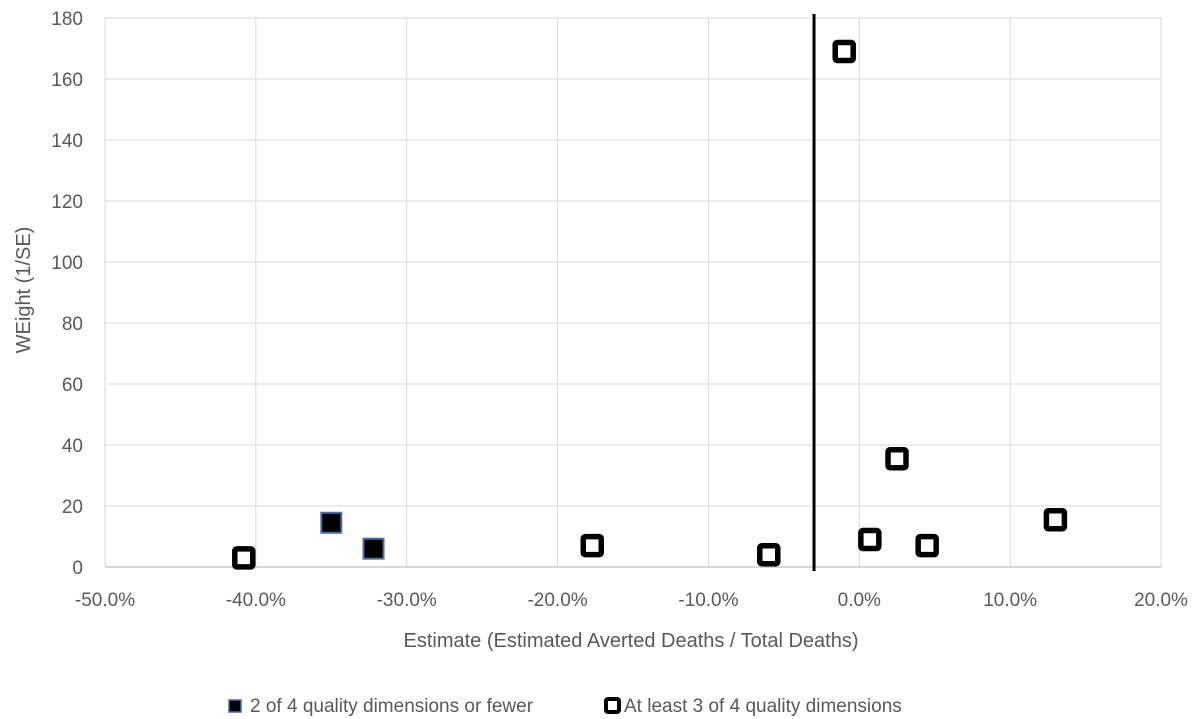 Image resolution: width=1198 pixels, height=719 pixels. What do you see at coordinates (392, 706) in the screenshot?
I see `legend-label: 2 of 4 quality dimensions or fewer` at bounding box center [392, 706].